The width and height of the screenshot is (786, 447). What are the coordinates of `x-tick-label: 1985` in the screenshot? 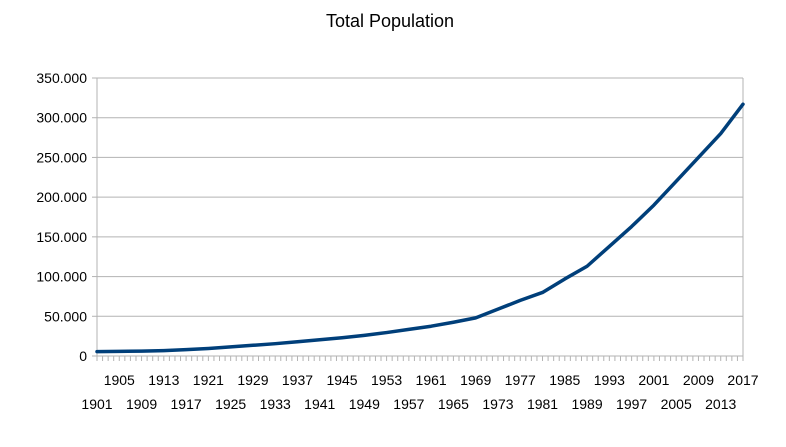 It's located at (564, 380).